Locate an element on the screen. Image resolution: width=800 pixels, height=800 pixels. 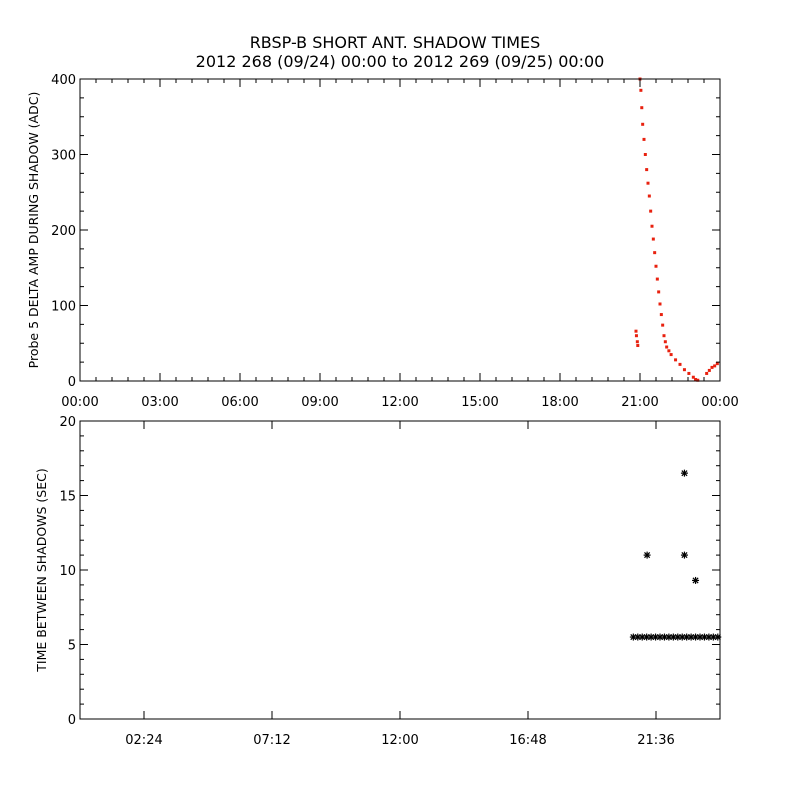
top-y-tick-label: 300 is located at coordinates (63, 156).